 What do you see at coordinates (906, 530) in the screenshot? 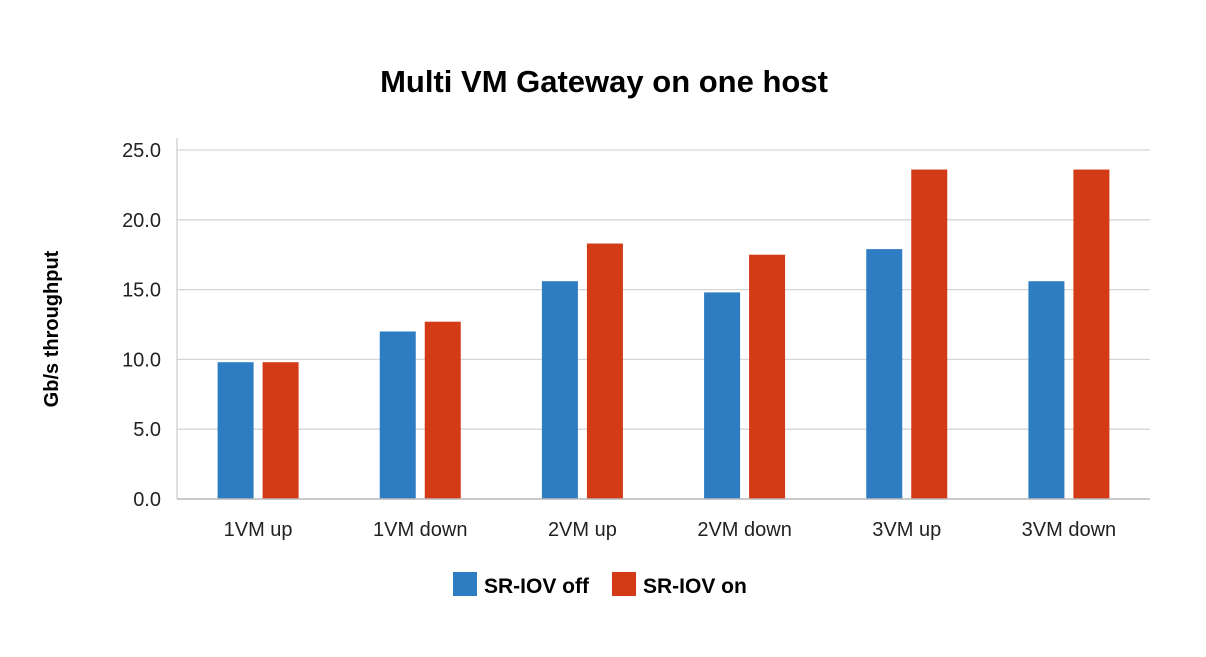
I see `x-tick-label: 3VM up` at bounding box center [906, 530].